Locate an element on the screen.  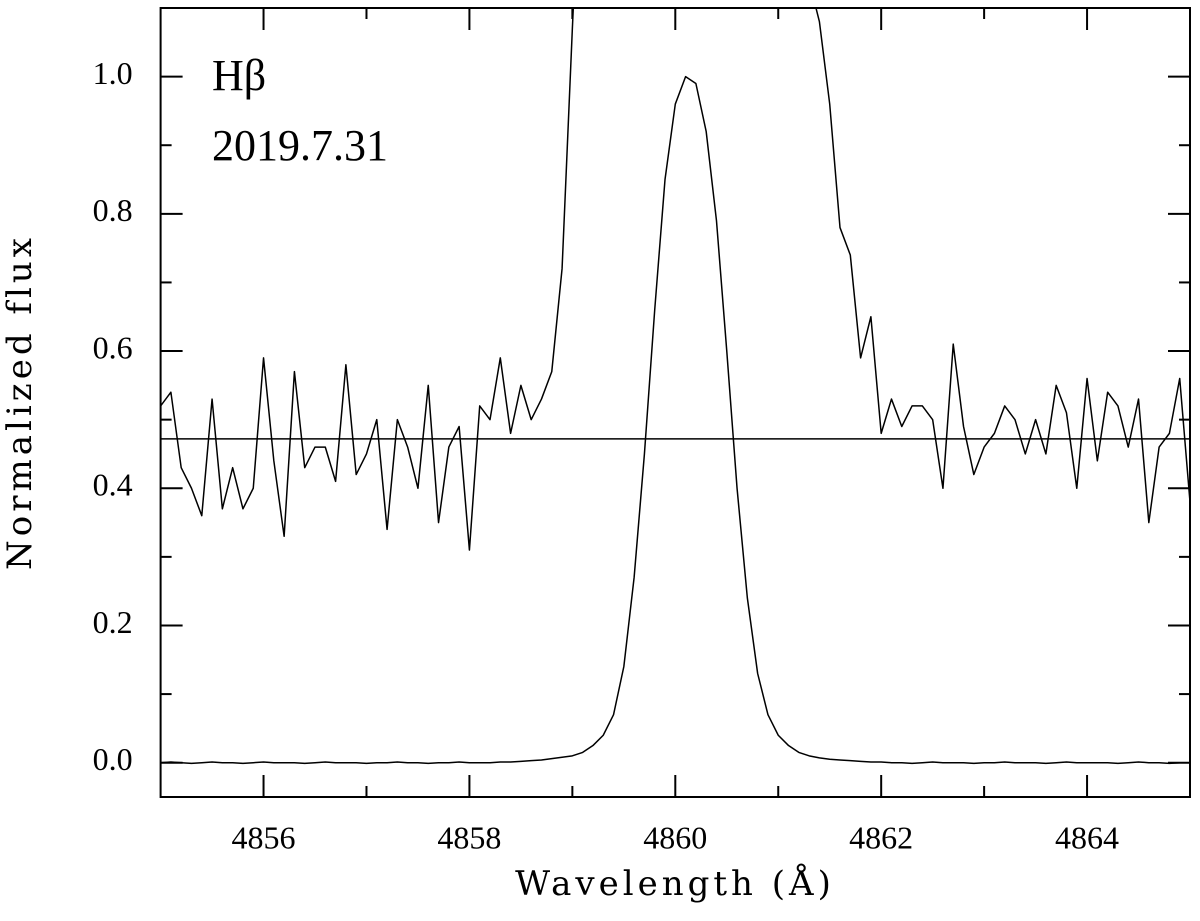
y-tick-label: 0.4 is located at coordinates (113, 485).